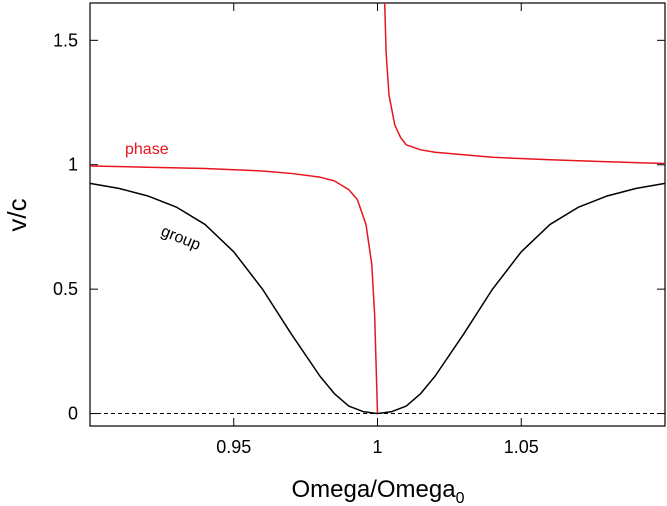  I want to click on y-tick-label: 1, so click(73, 165).